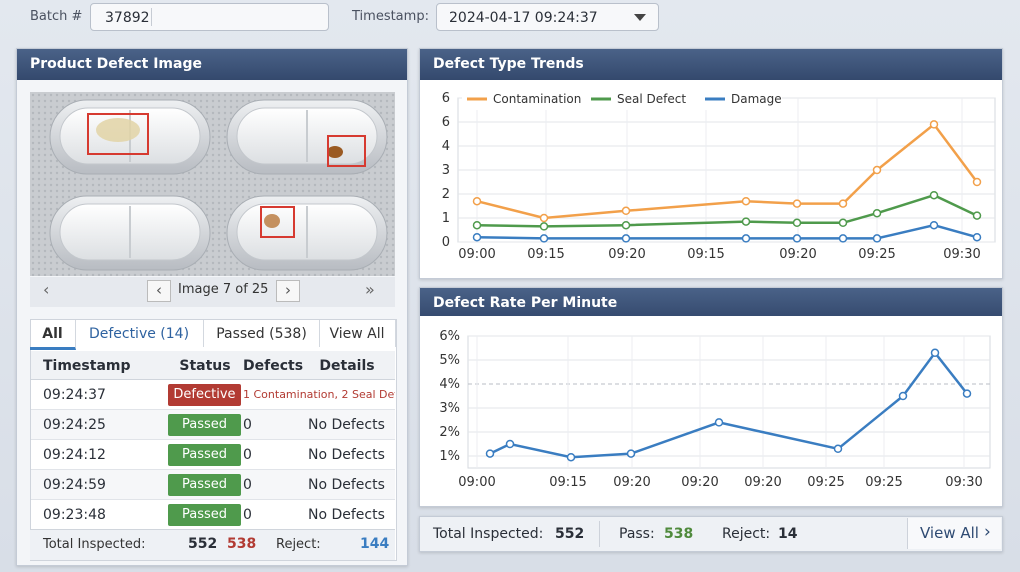  Describe the element at coordinates (446, 242) in the screenshot. I see `y-tick-label: 0` at that location.